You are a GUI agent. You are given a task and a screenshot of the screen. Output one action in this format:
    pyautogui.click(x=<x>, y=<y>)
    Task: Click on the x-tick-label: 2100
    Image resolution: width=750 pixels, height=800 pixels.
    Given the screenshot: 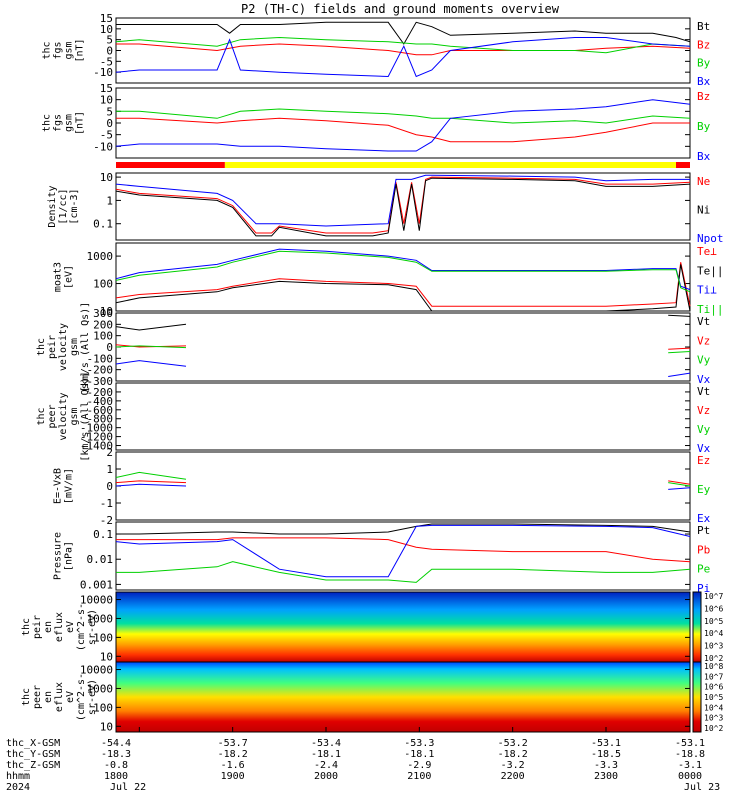 What is the action you would take?
    pyautogui.click(x=419, y=776)
    